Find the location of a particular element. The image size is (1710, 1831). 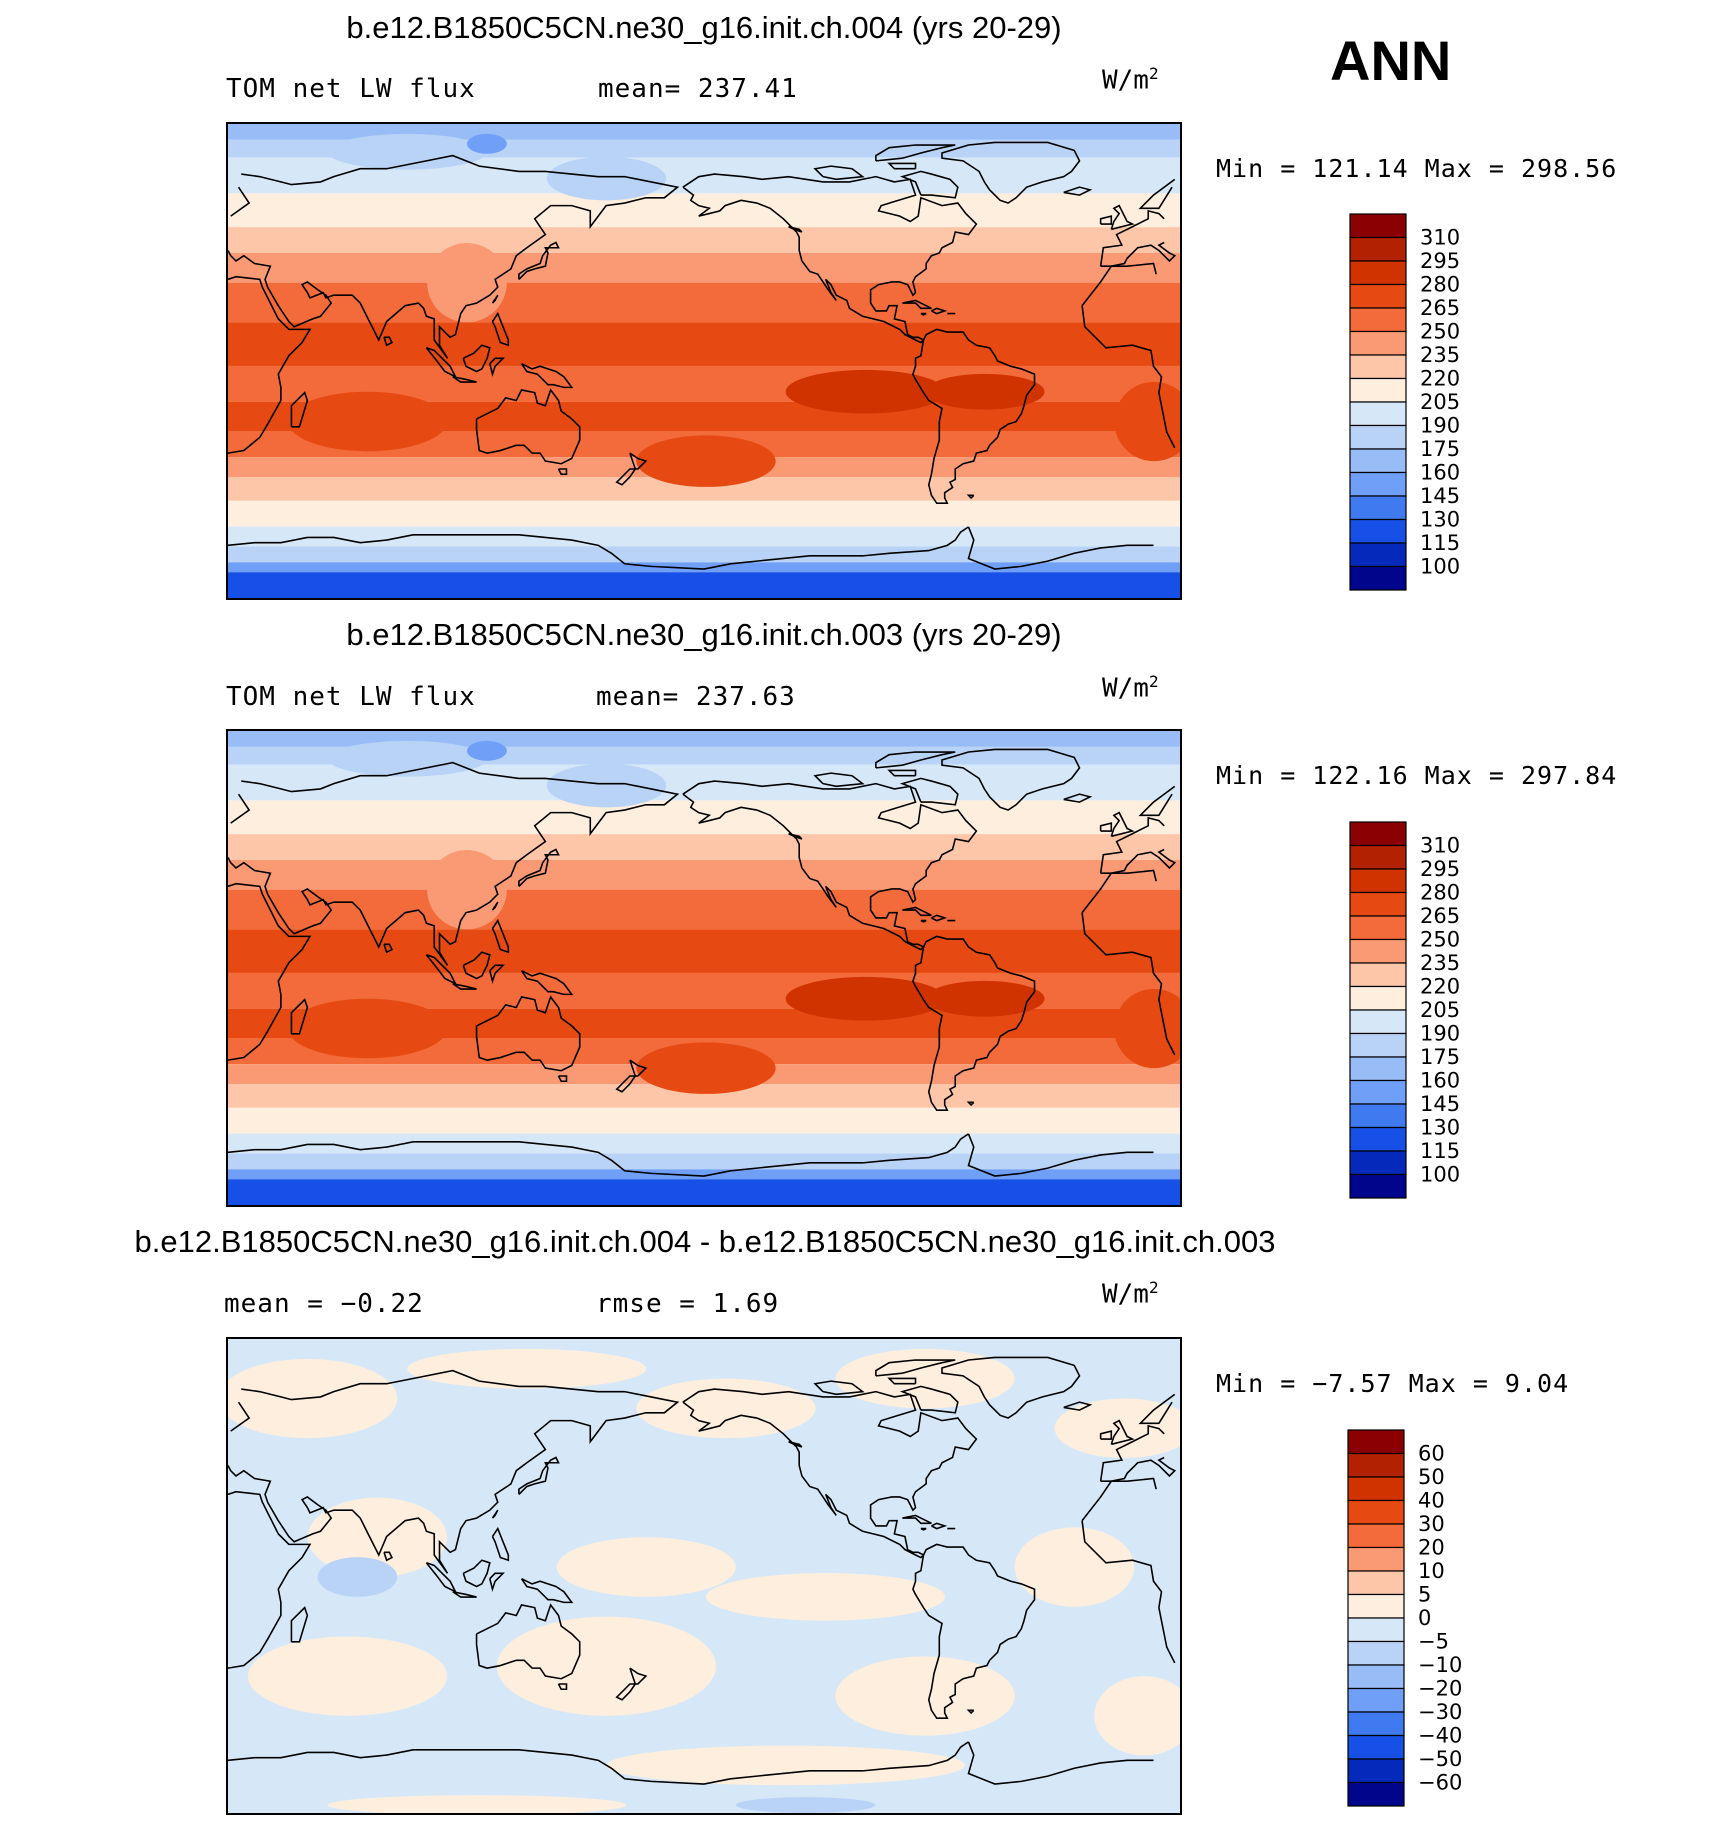

colorbar-tick-label: 115 is located at coordinates (1440, 1151).